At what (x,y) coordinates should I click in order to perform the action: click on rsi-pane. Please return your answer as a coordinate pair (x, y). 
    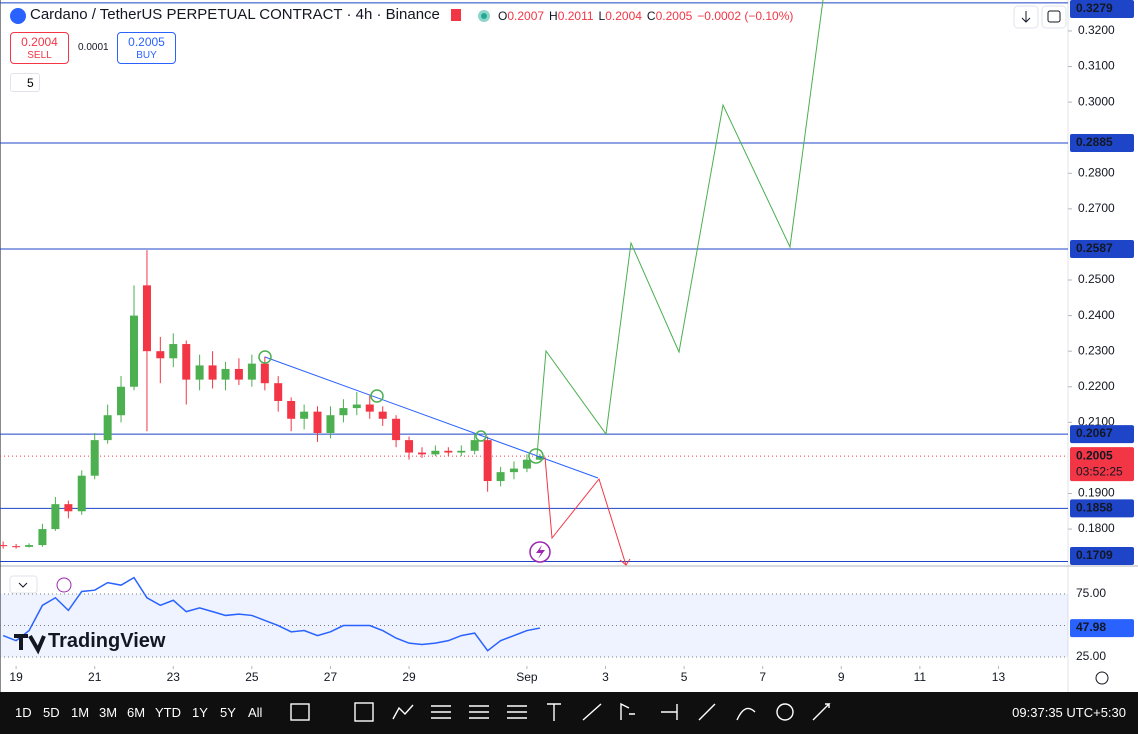
    Looking at the image, I should click on (534, 617).